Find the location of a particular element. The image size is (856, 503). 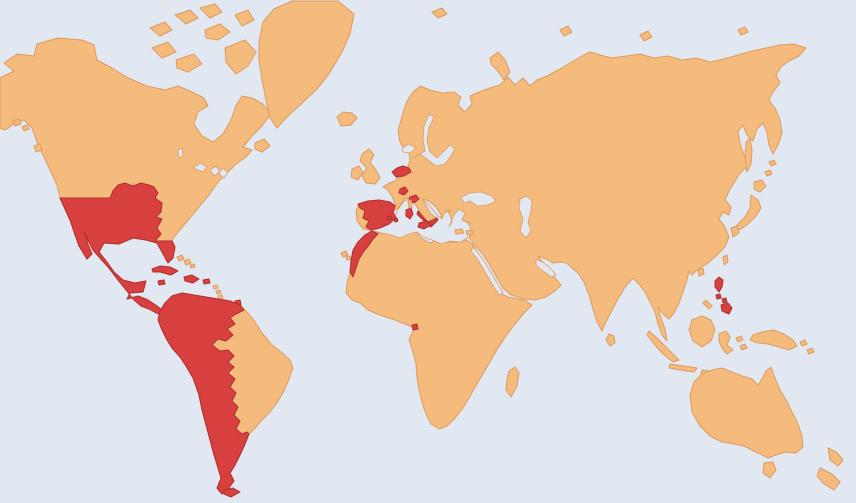

cyprus-island is located at coordinates (469, 232).